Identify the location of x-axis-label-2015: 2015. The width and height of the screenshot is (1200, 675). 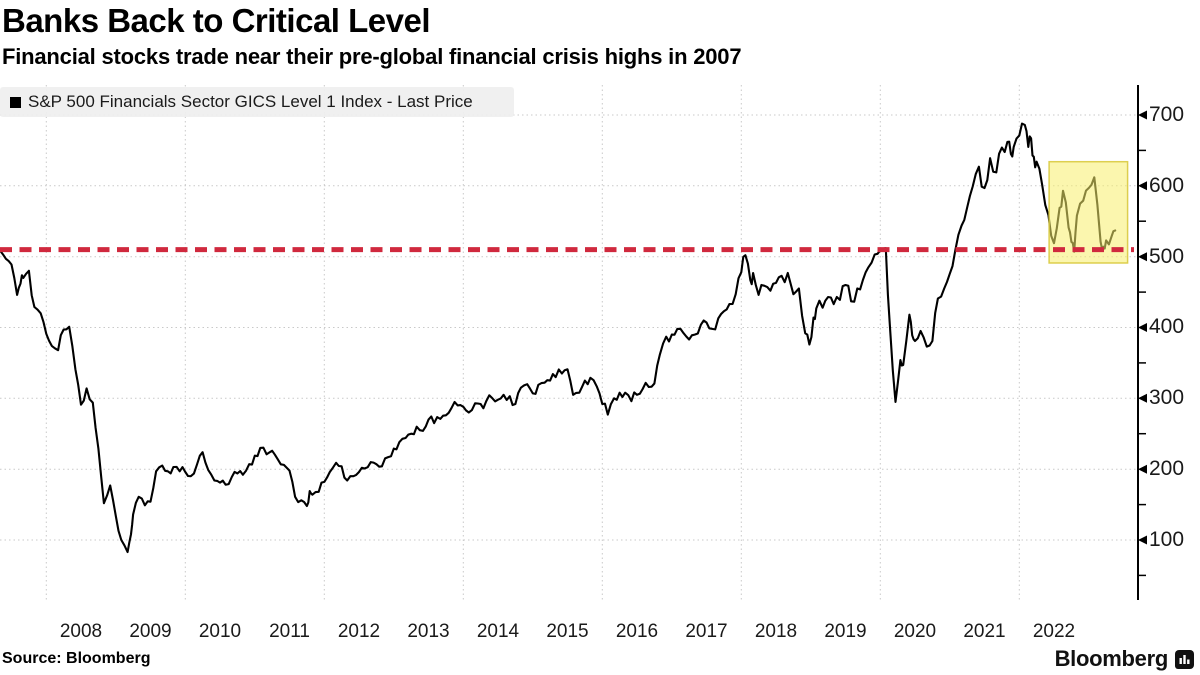
(567, 631).